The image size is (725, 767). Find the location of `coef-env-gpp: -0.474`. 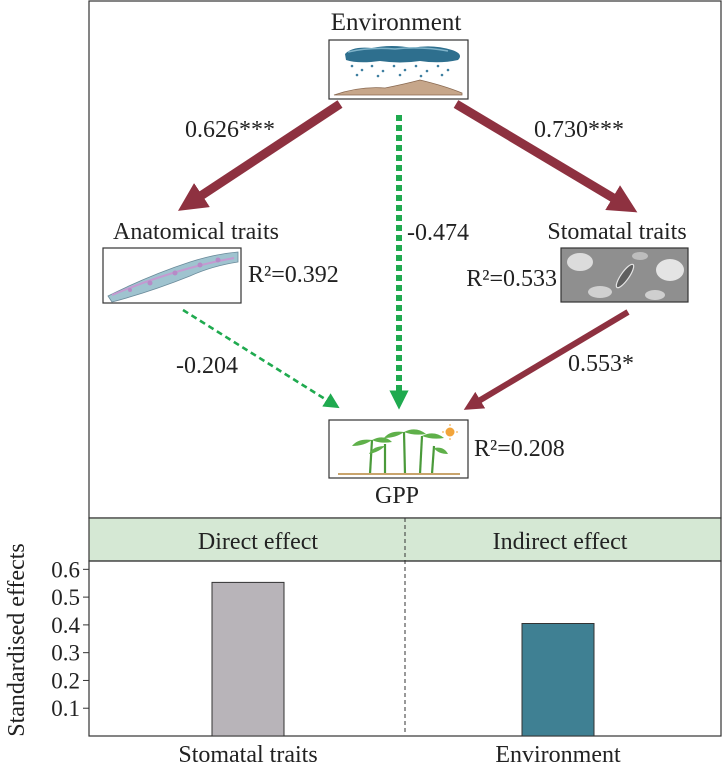

coef-env-gpp: -0.474 is located at coordinates (438, 233).